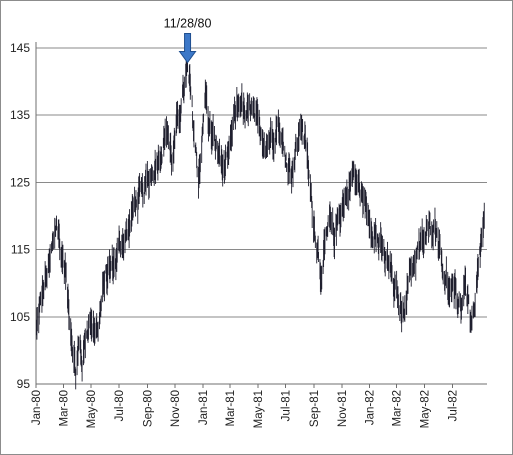  Describe the element at coordinates (64, 408) in the screenshot. I see `x-tick-label: Mar-80` at that location.